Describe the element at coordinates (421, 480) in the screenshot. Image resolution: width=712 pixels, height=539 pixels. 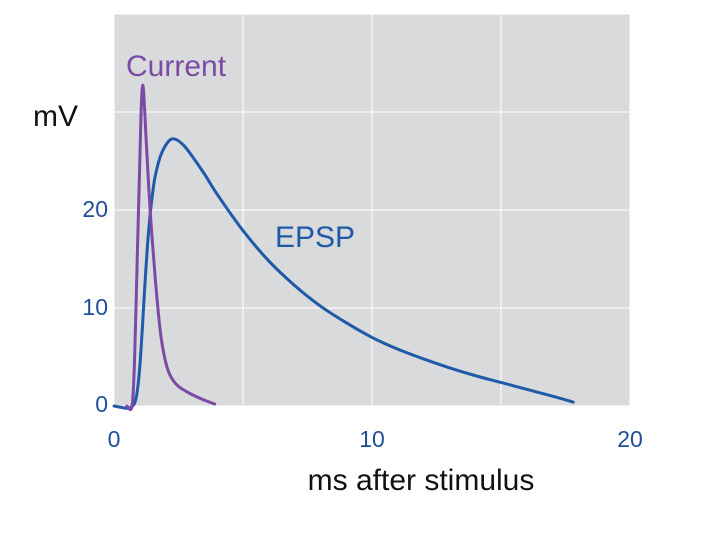
I see `x-axis-label: ms after stimulus` at that location.